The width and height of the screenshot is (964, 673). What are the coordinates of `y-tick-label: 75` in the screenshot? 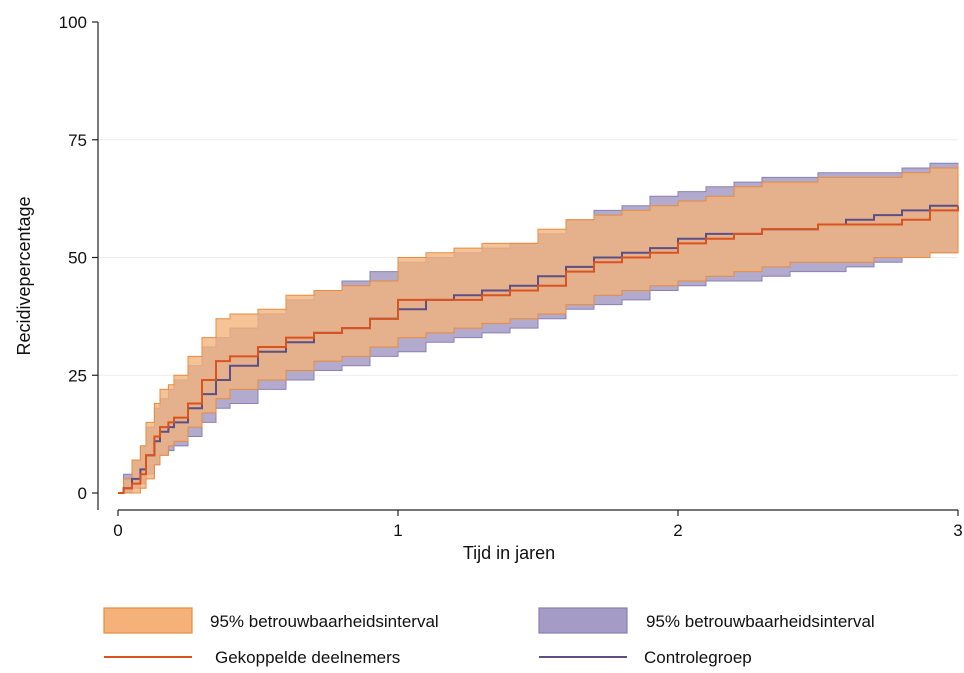 It's located at (77, 140).